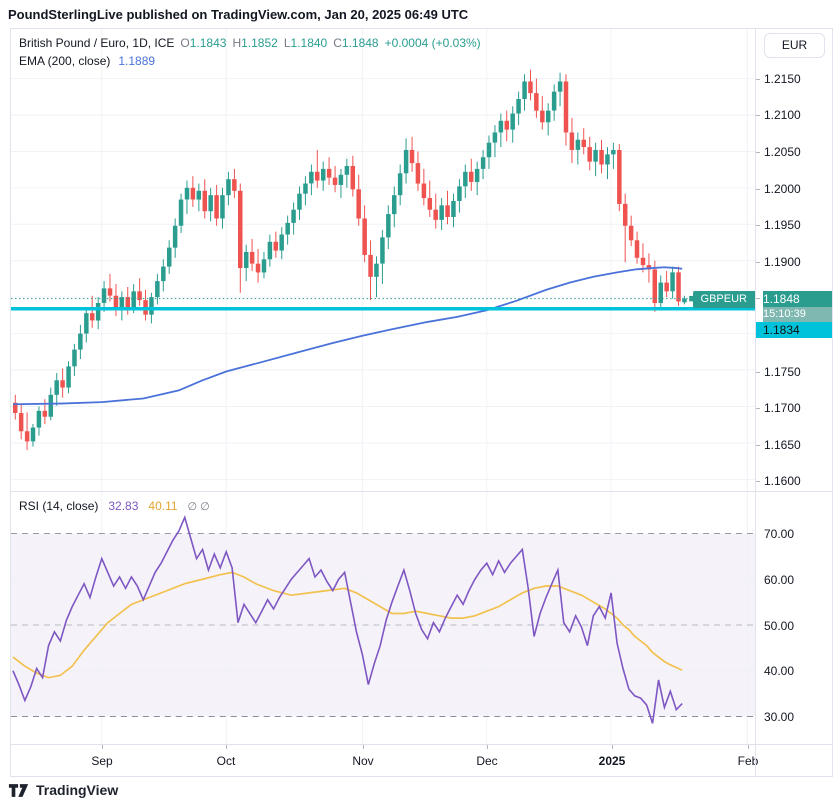 This screenshot has width=840, height=809. I want to click on tradingview-brand: TradingView, so click(77, 790).